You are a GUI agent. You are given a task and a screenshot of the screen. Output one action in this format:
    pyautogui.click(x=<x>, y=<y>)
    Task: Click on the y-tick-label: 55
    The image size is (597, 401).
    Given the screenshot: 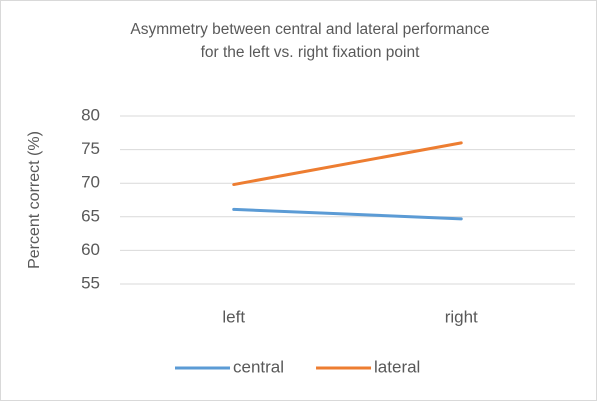 What is the action you would take?
    pyautogui.click(x=90, y=282)
    